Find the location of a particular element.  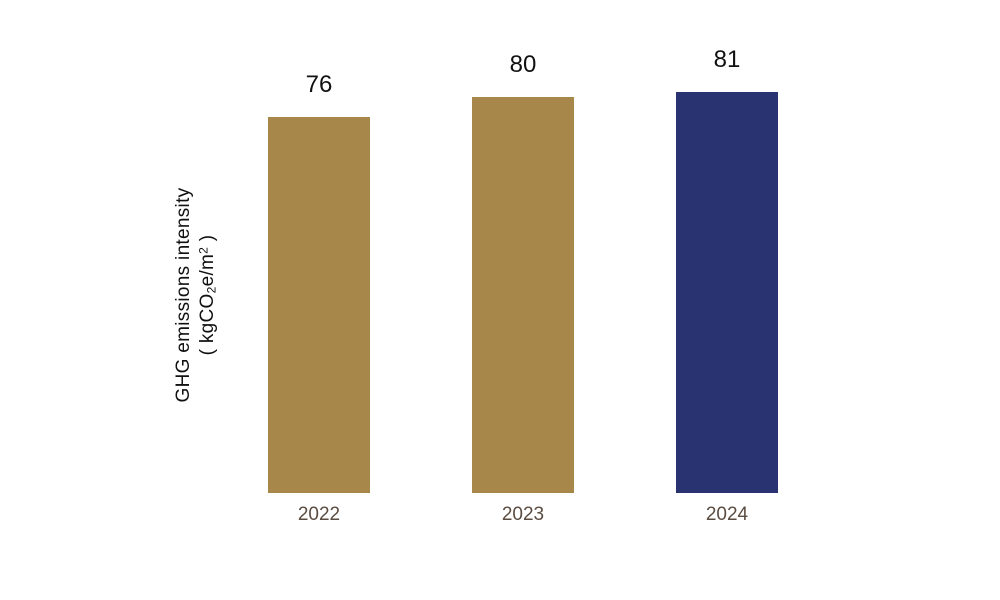

bar-2024 is located at coordinates (727, 292).